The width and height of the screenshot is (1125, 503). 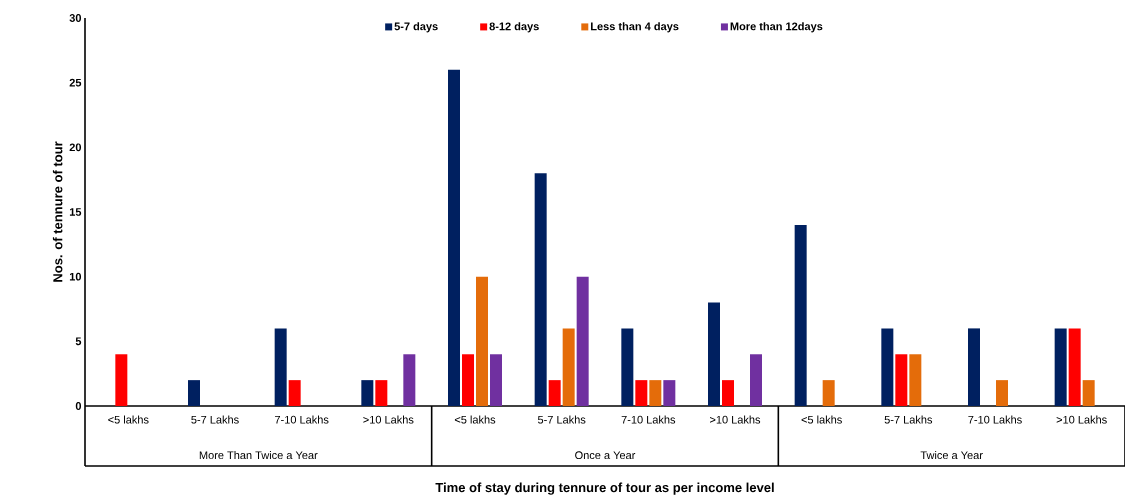 What do you see at coordinates (75, 212) in the screenshot?
I see `y-tick-label: 15` at bounding box center [75, 212].